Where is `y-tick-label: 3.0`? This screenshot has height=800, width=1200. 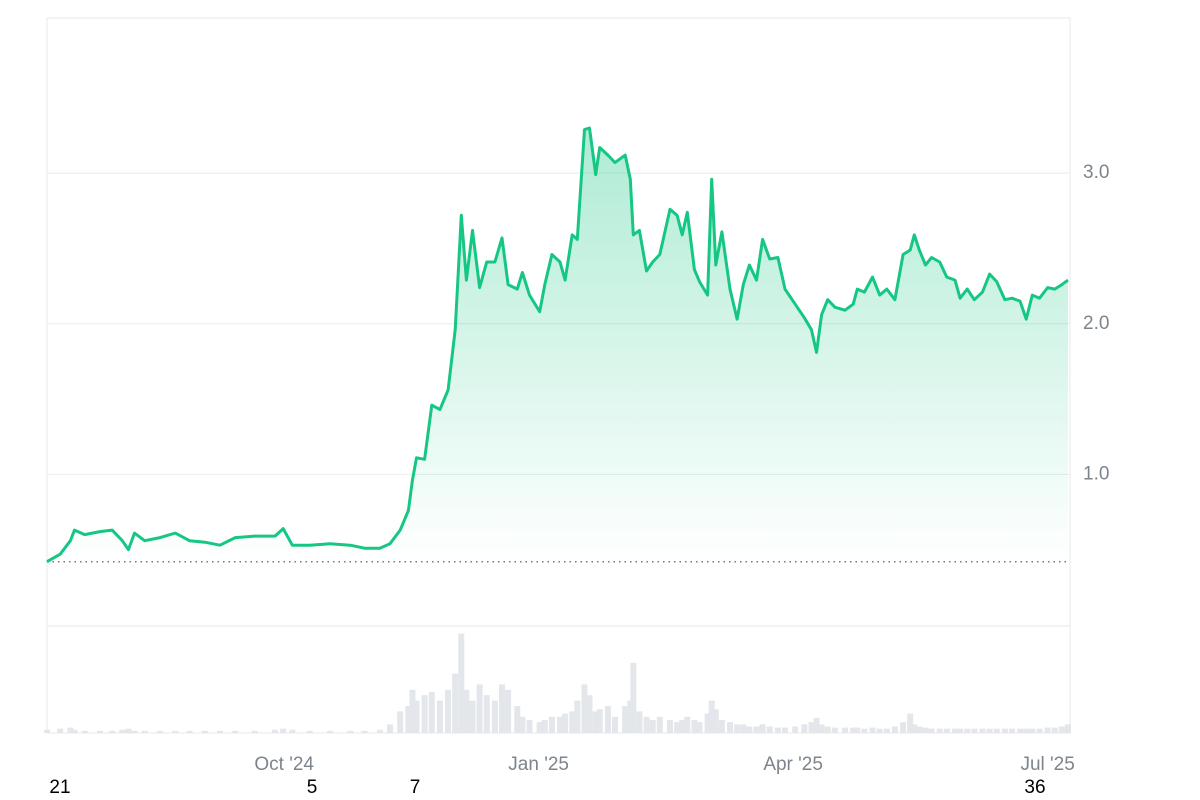
y-tick-label: 3.0 is located at coordinates (1096, 172).